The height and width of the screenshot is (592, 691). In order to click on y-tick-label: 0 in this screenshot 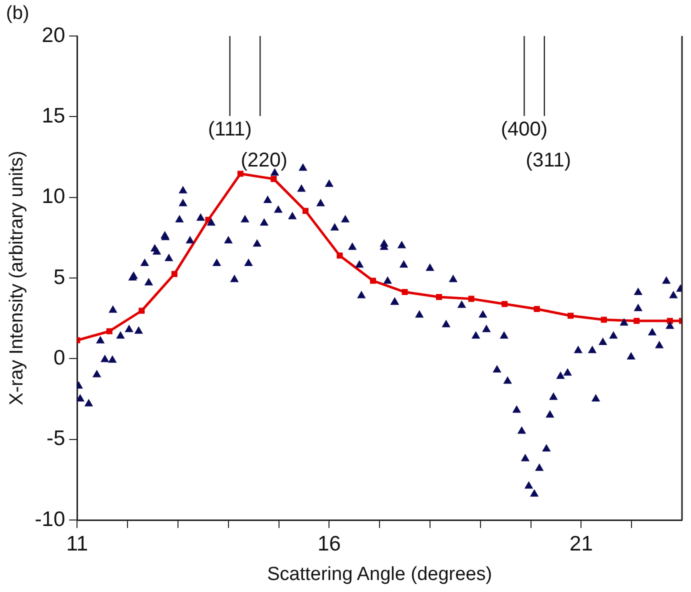, I will do `click(59, 358)`.